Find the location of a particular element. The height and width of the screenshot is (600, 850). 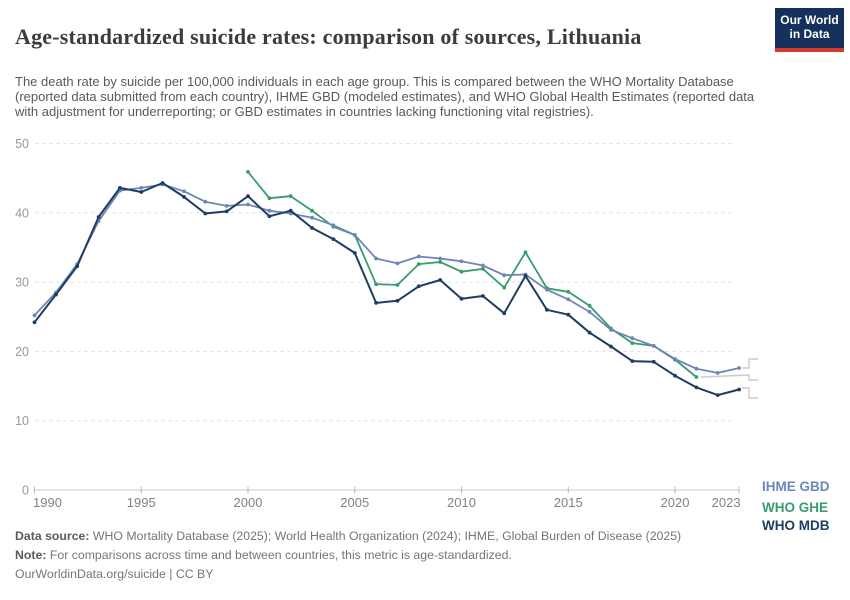

owid-url-link: OurWorldinData.org/suicide is located at coordinates (90, 574).